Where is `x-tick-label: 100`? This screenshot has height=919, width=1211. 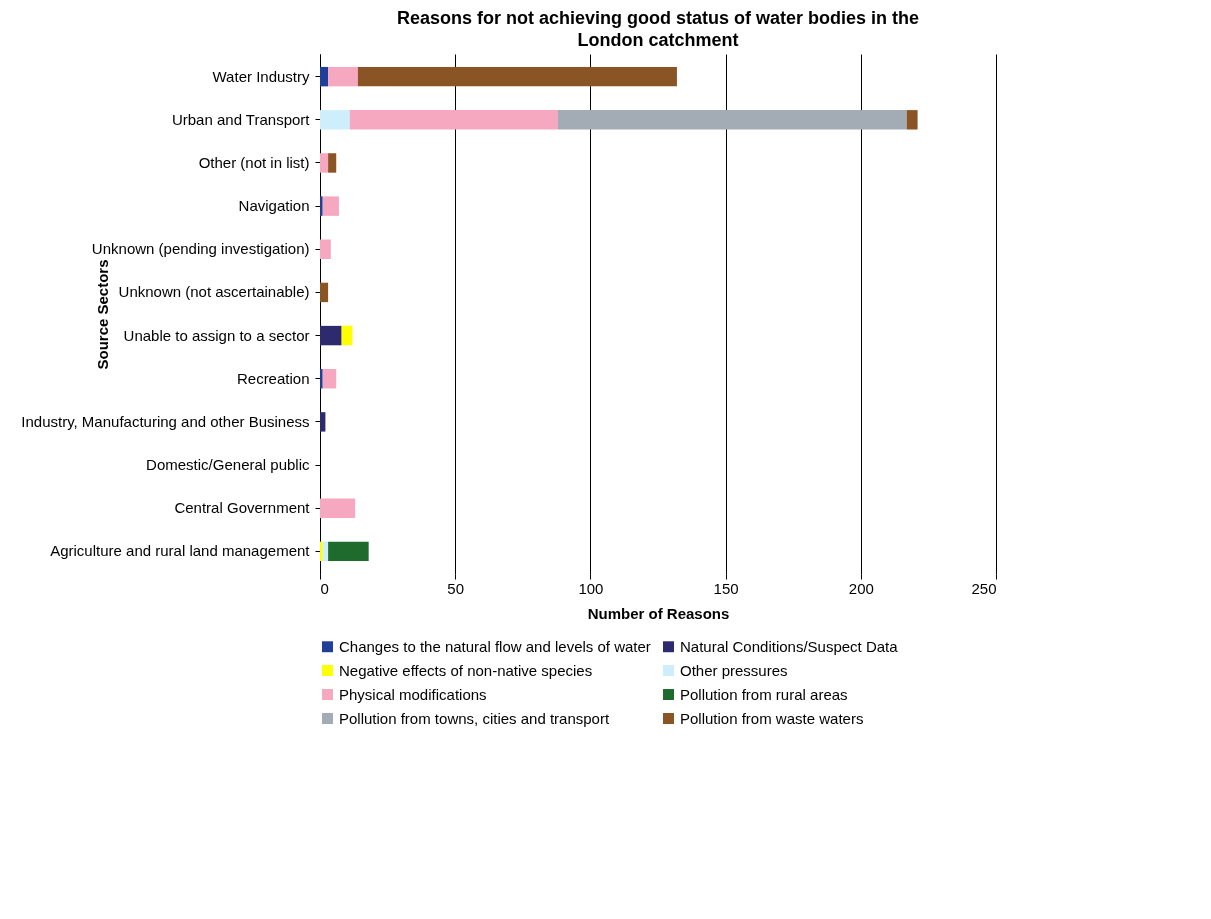
x-tick-label: 100 is located at coordinates (591, 588).